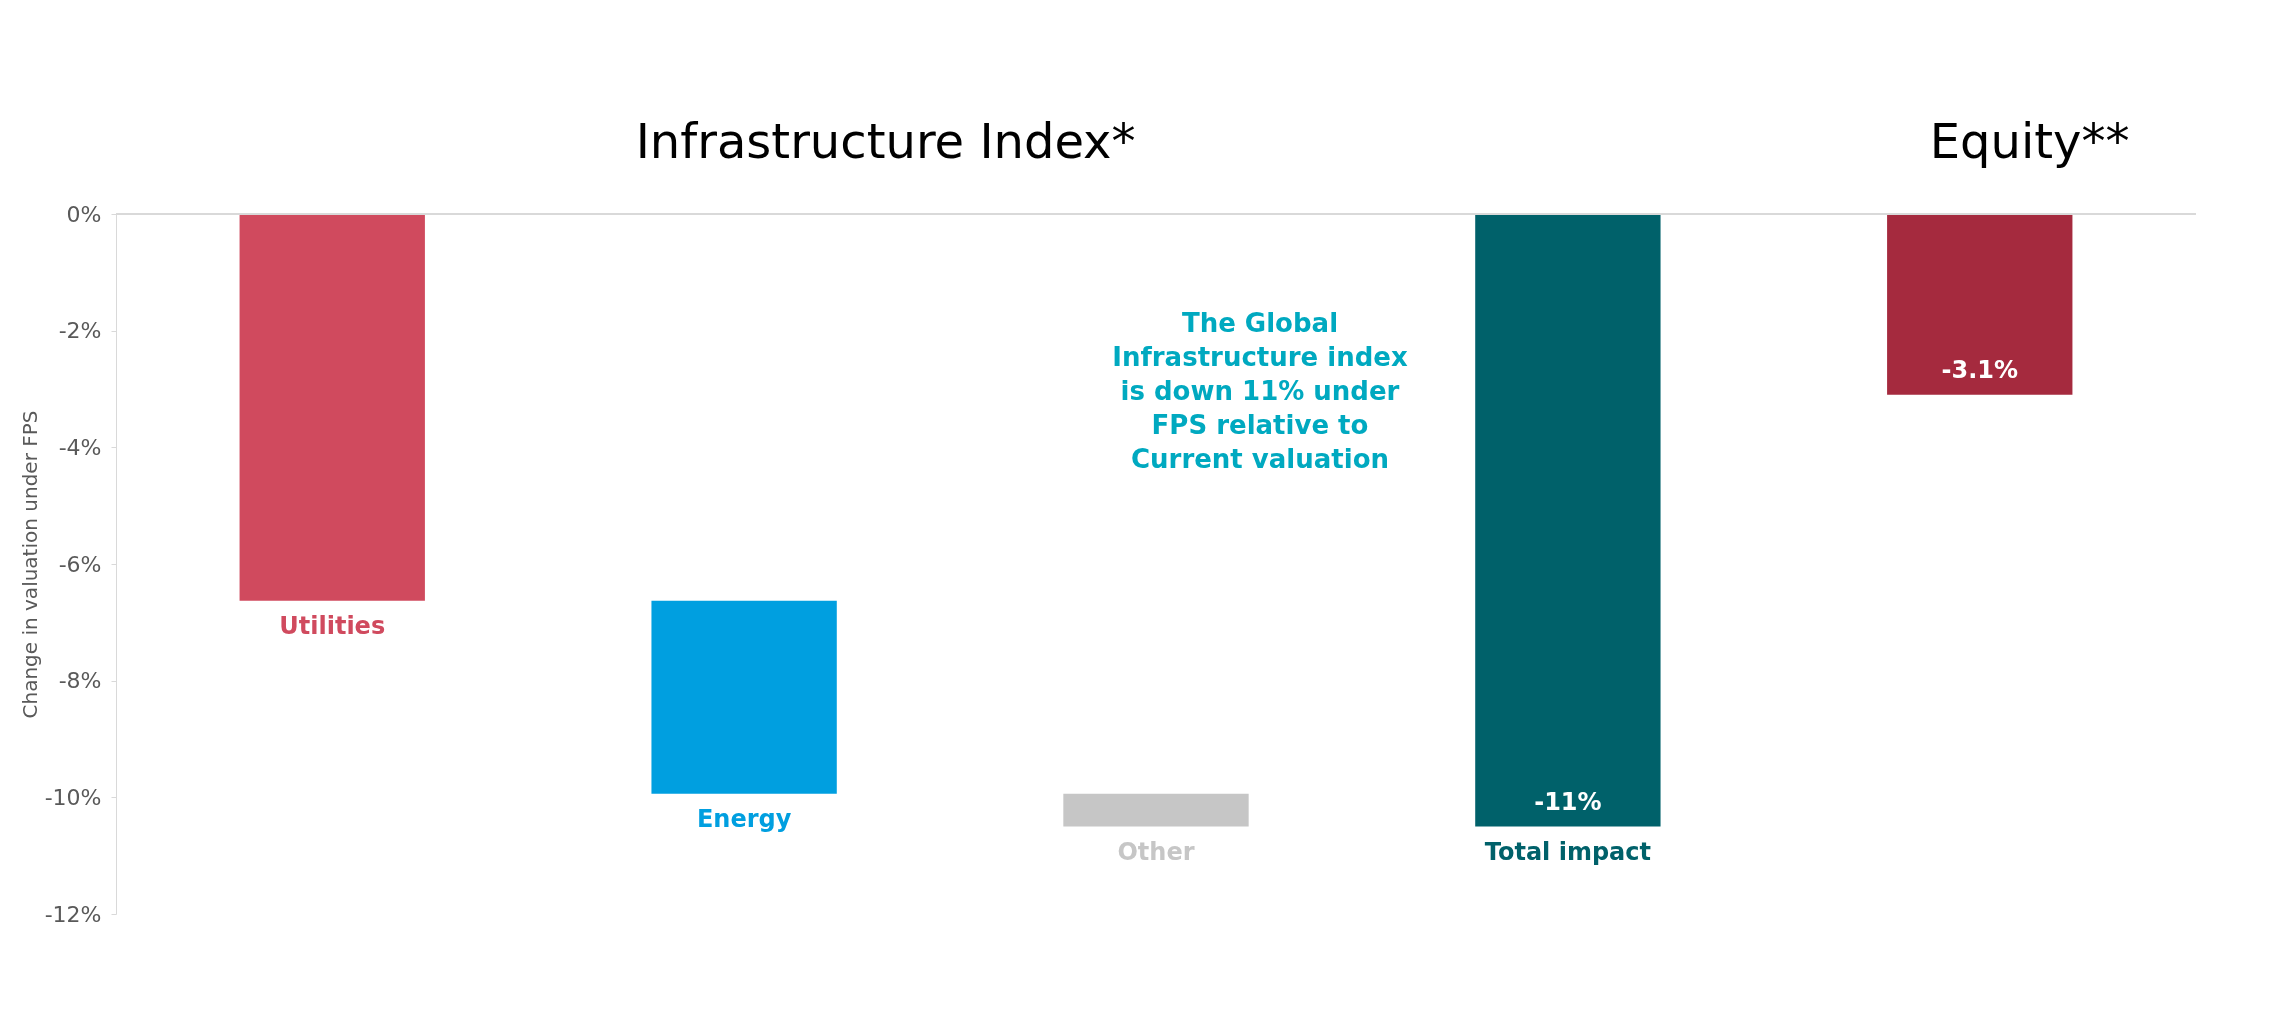 The height and width of the screenshot is (1011, 2276). What do you see at coordinates (1156, 851) in the screenshot?
I see `x-tick-label: Other` at bounding box center [1156, 851].